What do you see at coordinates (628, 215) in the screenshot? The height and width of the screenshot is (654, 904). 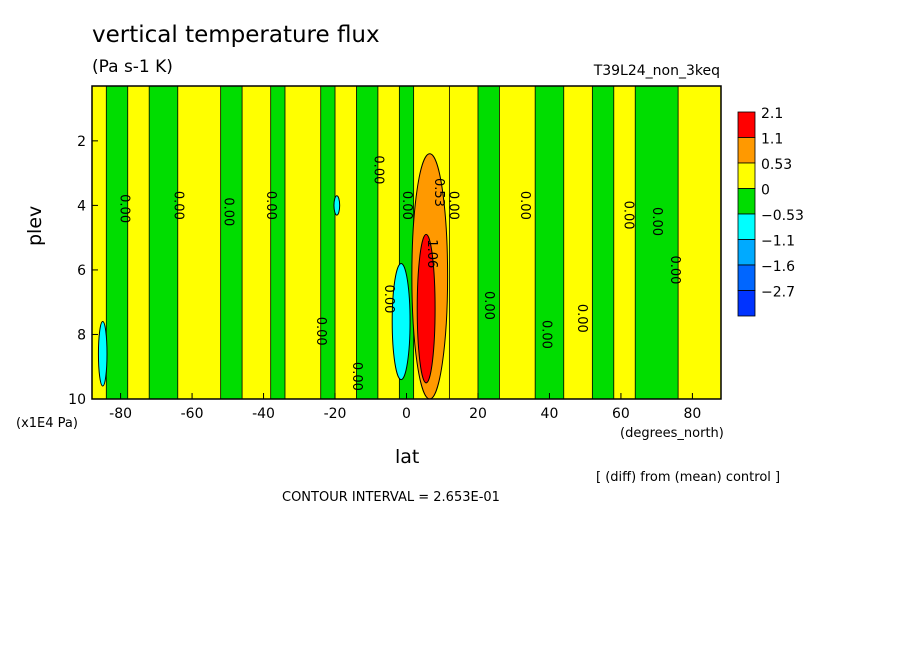 I see `contour-label-9: 0.00` at bounding box center [628, 215].